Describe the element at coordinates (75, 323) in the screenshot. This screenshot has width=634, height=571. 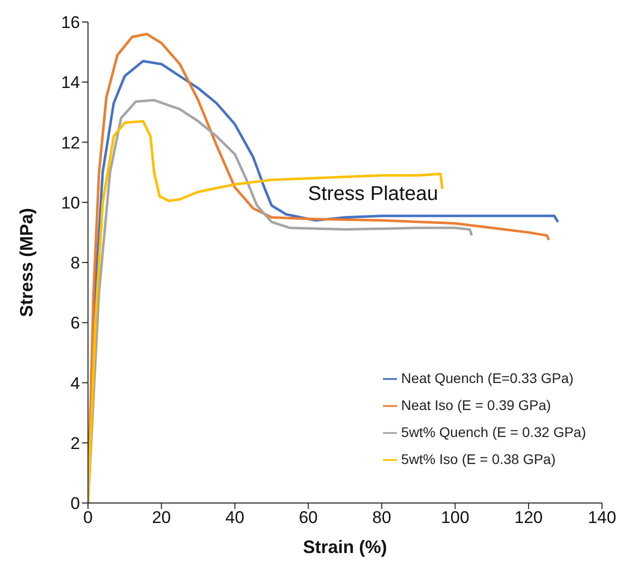
I see `y-tick-label: 6` at that location.